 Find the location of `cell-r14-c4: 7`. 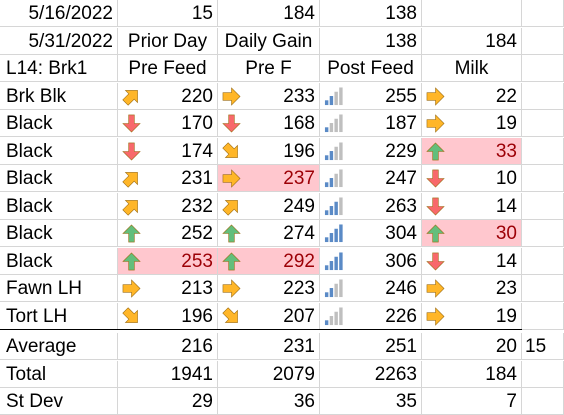

cell-r14-c4: 7 is located at coordinates (472, 401).